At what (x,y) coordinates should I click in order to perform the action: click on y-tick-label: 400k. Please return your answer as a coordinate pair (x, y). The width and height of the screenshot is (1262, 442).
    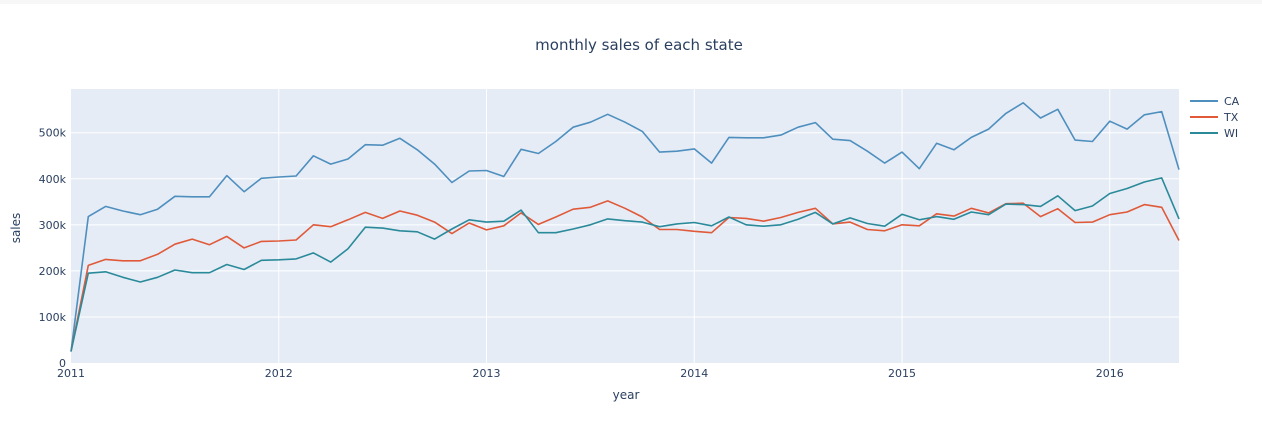
    Looking at the image, I should click on (53, 179).